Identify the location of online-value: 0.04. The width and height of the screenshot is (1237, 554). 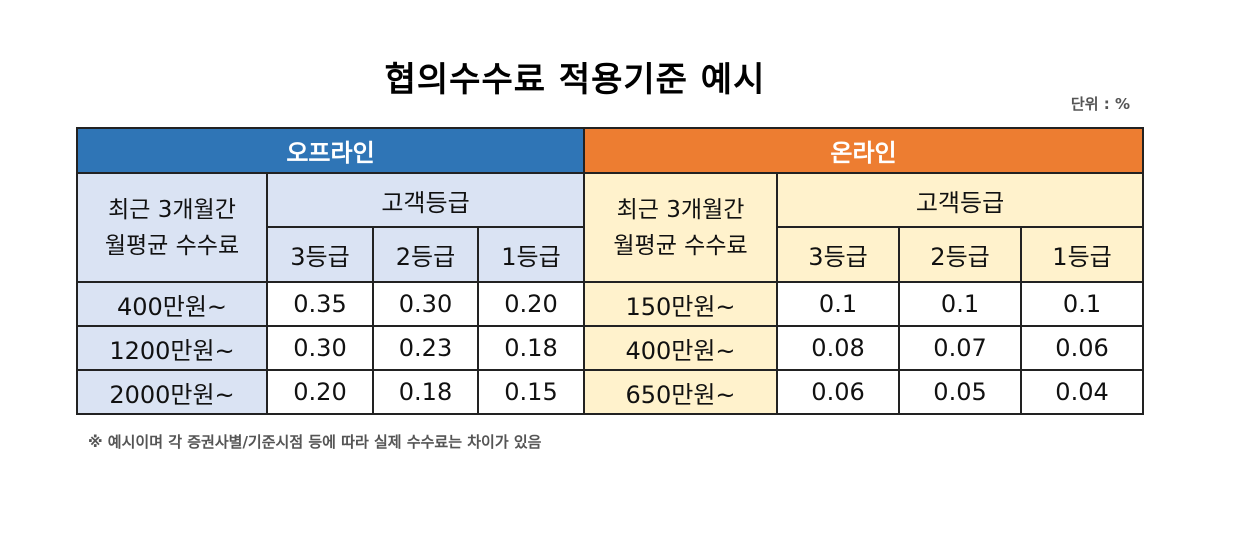
(1082, 392).